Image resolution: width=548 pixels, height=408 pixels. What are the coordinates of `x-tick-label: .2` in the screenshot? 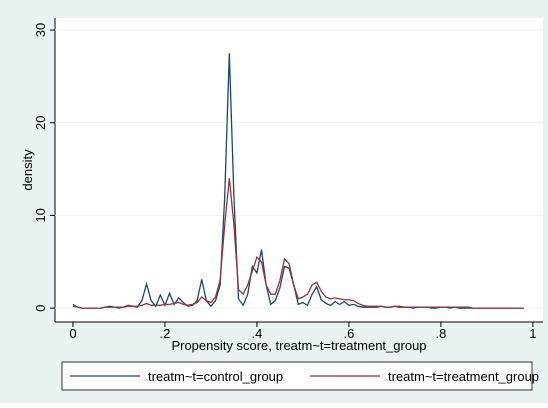 It's located at (165, 333).